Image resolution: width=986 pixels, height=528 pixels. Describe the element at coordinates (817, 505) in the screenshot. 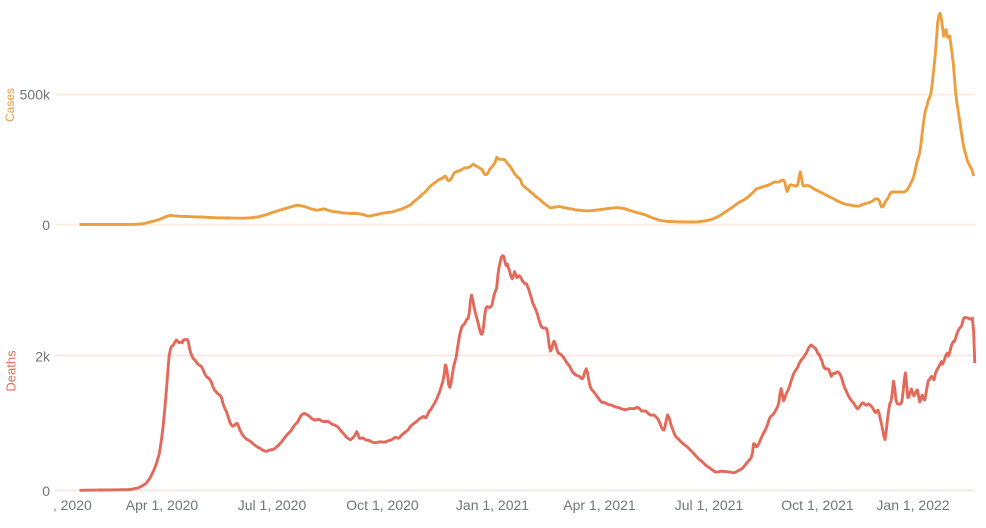

I see `svg-text: Oct 1, 2021` at that location.